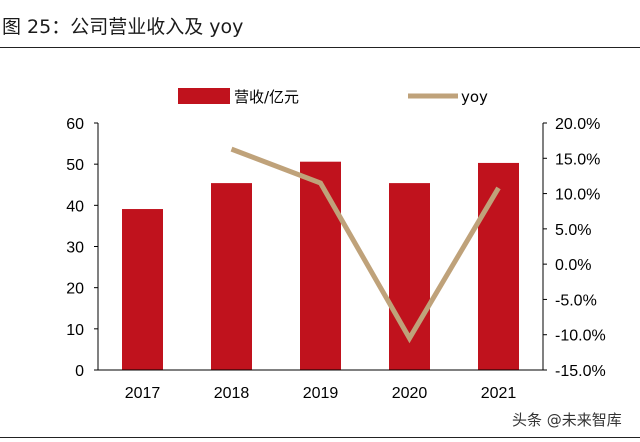  I want to click on left-tick-label: 60, so click(75, 124).